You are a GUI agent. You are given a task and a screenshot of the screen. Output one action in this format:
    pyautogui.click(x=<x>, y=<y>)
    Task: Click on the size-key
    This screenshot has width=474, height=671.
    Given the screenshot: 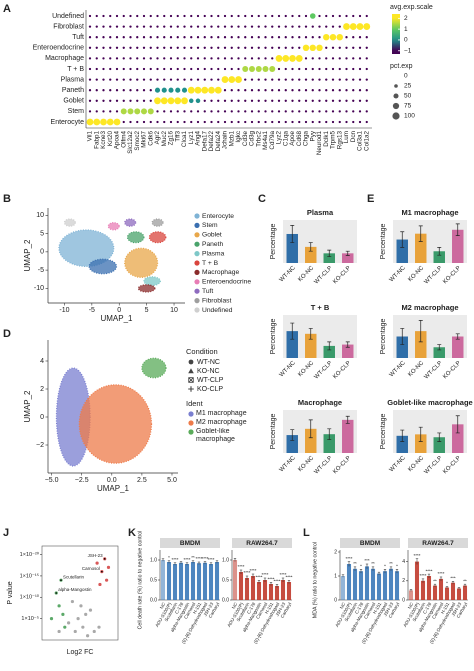 What is the action you would take?
    pyautogui.click(x=396, y=86)
    